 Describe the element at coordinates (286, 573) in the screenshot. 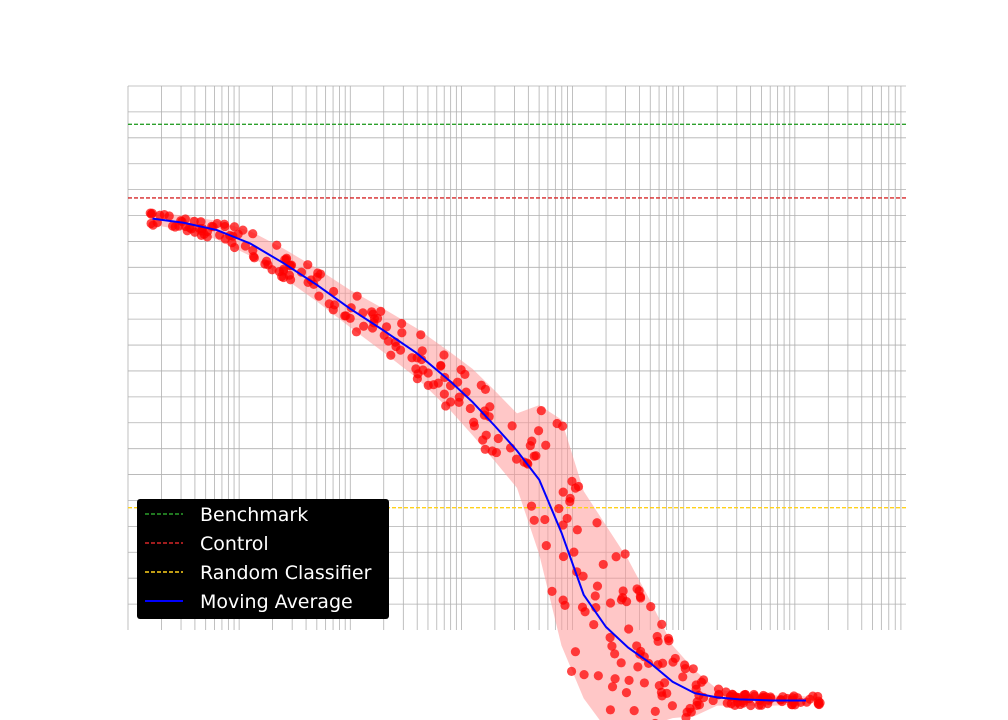

I see `legend-label-random-classifier: Random Classifier` at that location.